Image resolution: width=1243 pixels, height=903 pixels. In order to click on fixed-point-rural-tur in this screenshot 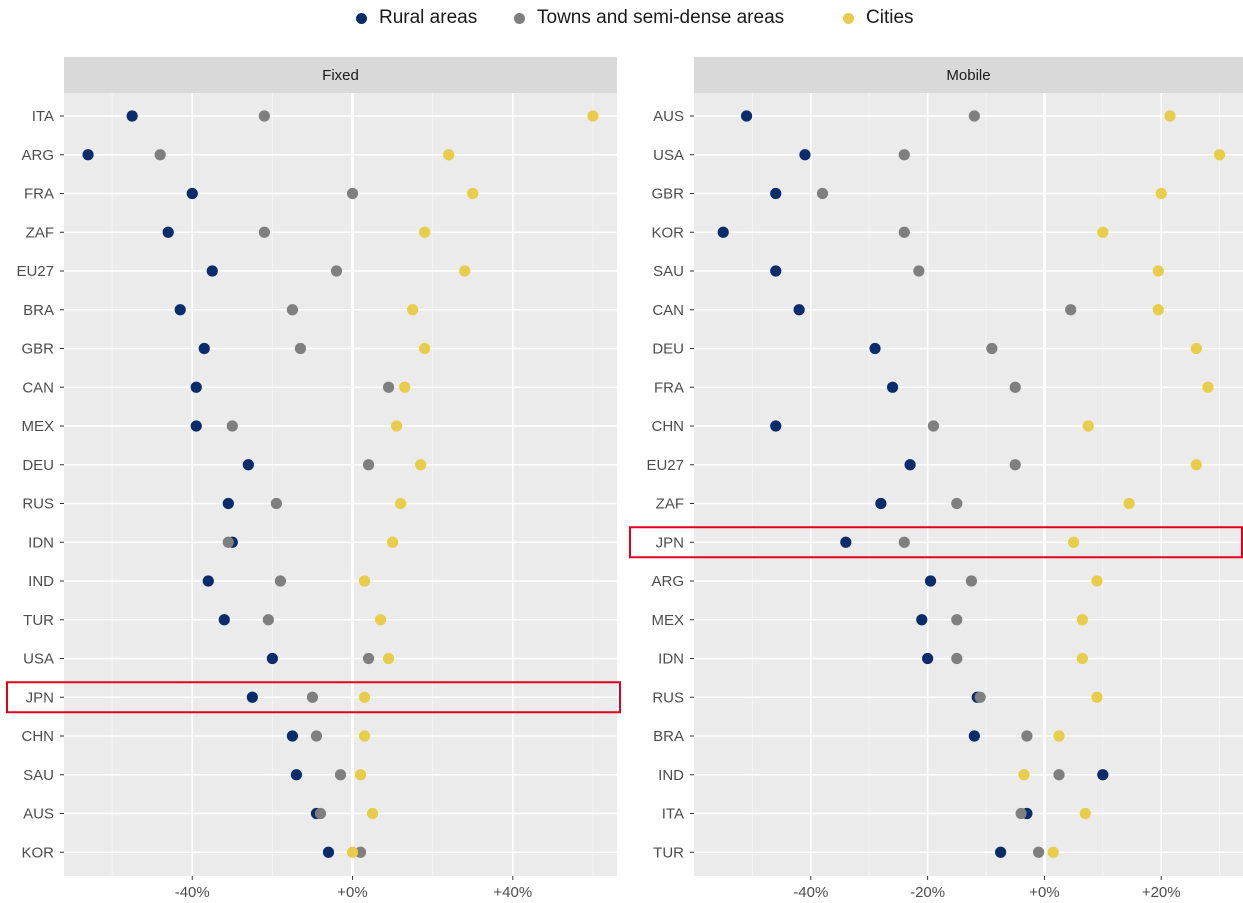, I will do `click(224, 620)`.